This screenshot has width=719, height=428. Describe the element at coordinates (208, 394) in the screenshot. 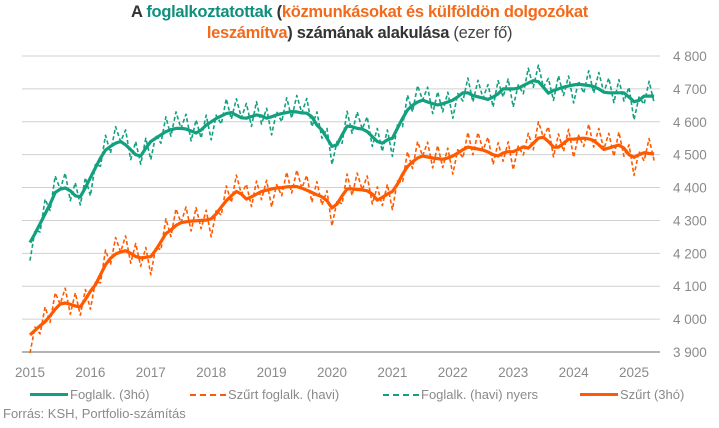

I see `legend-swatch-dashed-orange` at that location.